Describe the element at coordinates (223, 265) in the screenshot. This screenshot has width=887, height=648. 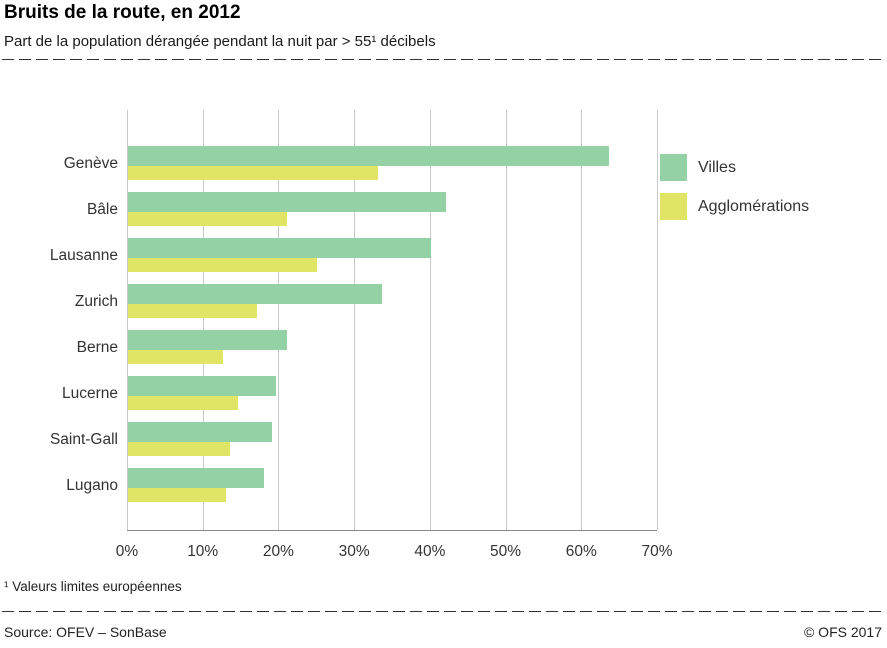
I see `bar-agglomerations-lausanne` at that location.